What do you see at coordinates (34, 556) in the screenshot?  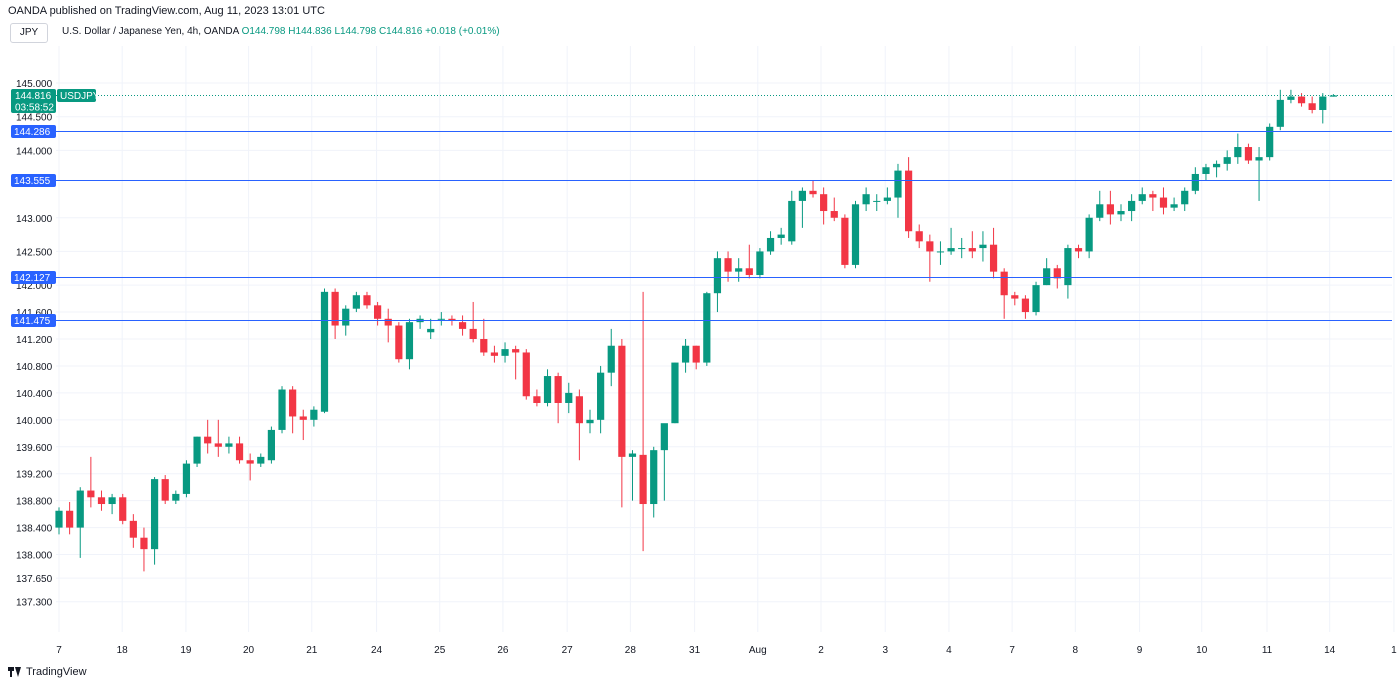 I see `price-tick-label: 138.000` at bounding box center [34, 556].